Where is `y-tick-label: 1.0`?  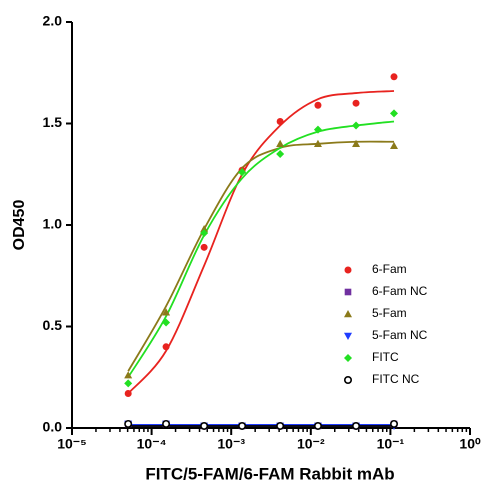
y-tick-label: 1.0 is located at coordinates (53, 224).